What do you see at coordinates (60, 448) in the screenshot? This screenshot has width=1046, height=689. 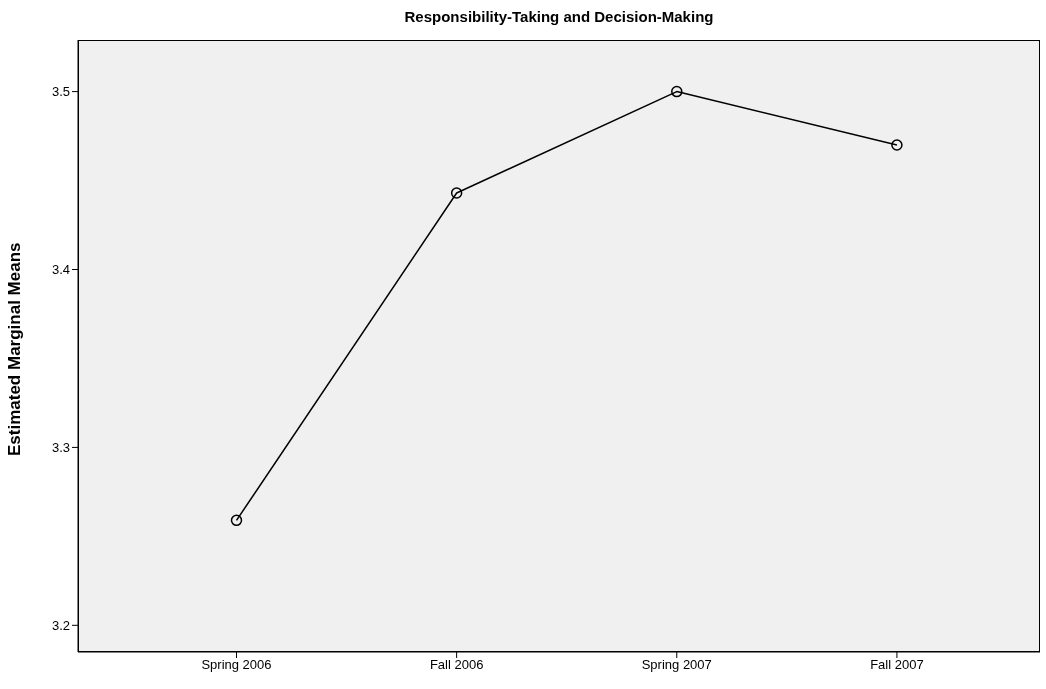 I see `y-tick-label: 3.3` at bounding box center [60, 448].